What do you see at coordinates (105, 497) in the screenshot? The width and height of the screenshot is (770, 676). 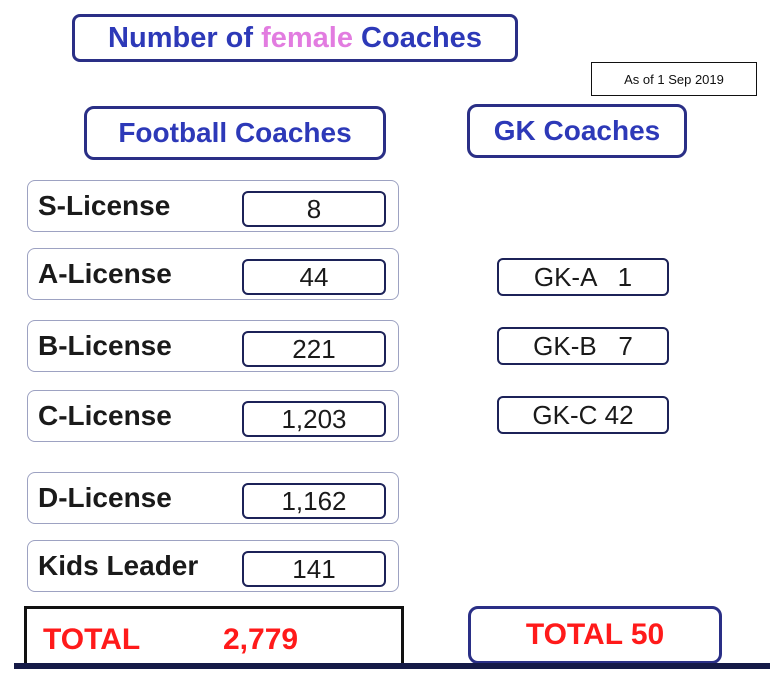 I see `license-label: D-License` at bounding box center [105, 497].